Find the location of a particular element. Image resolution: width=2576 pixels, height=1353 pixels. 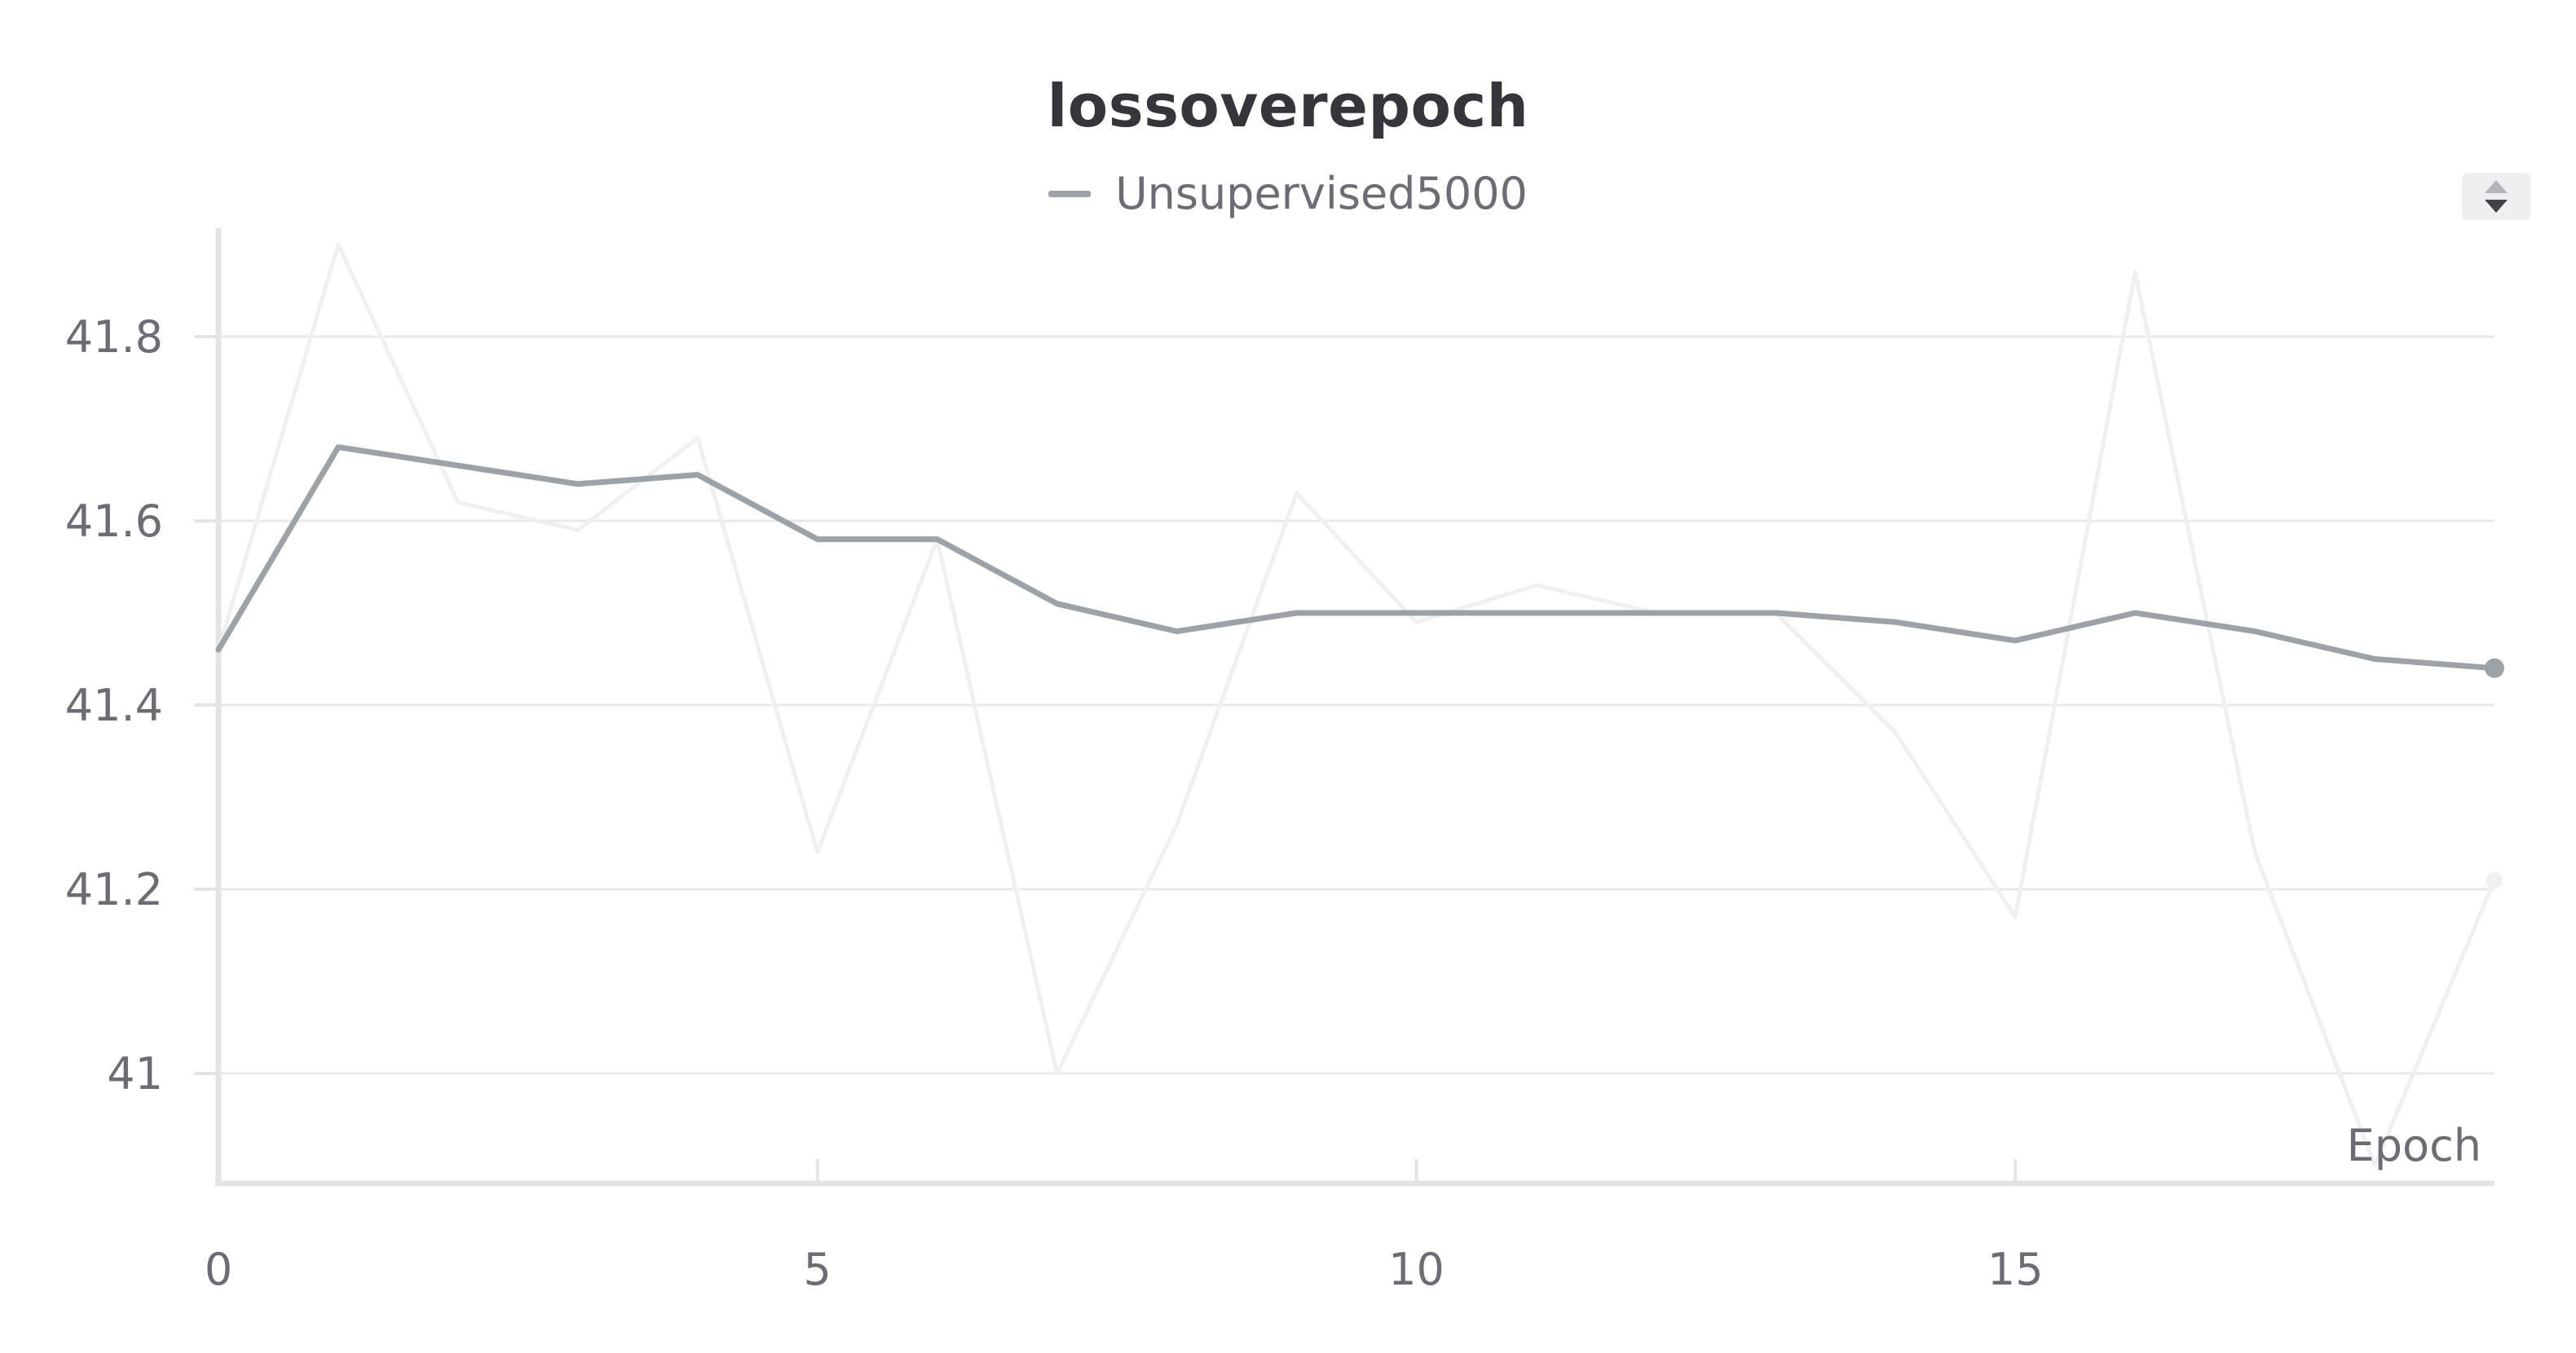

raw-series-end-point is located at coordinates (2494, 879).